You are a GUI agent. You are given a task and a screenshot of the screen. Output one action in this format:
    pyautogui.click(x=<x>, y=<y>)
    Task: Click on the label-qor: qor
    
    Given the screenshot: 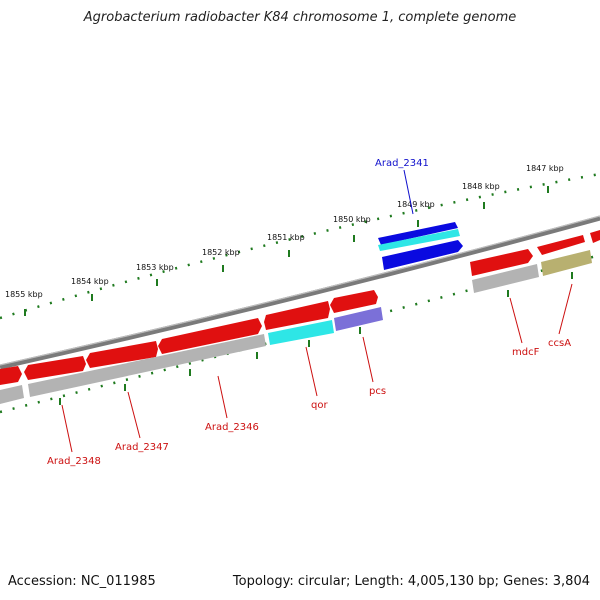 What is the action you would take?
    pyautogui.click(x=319, y=405)
    